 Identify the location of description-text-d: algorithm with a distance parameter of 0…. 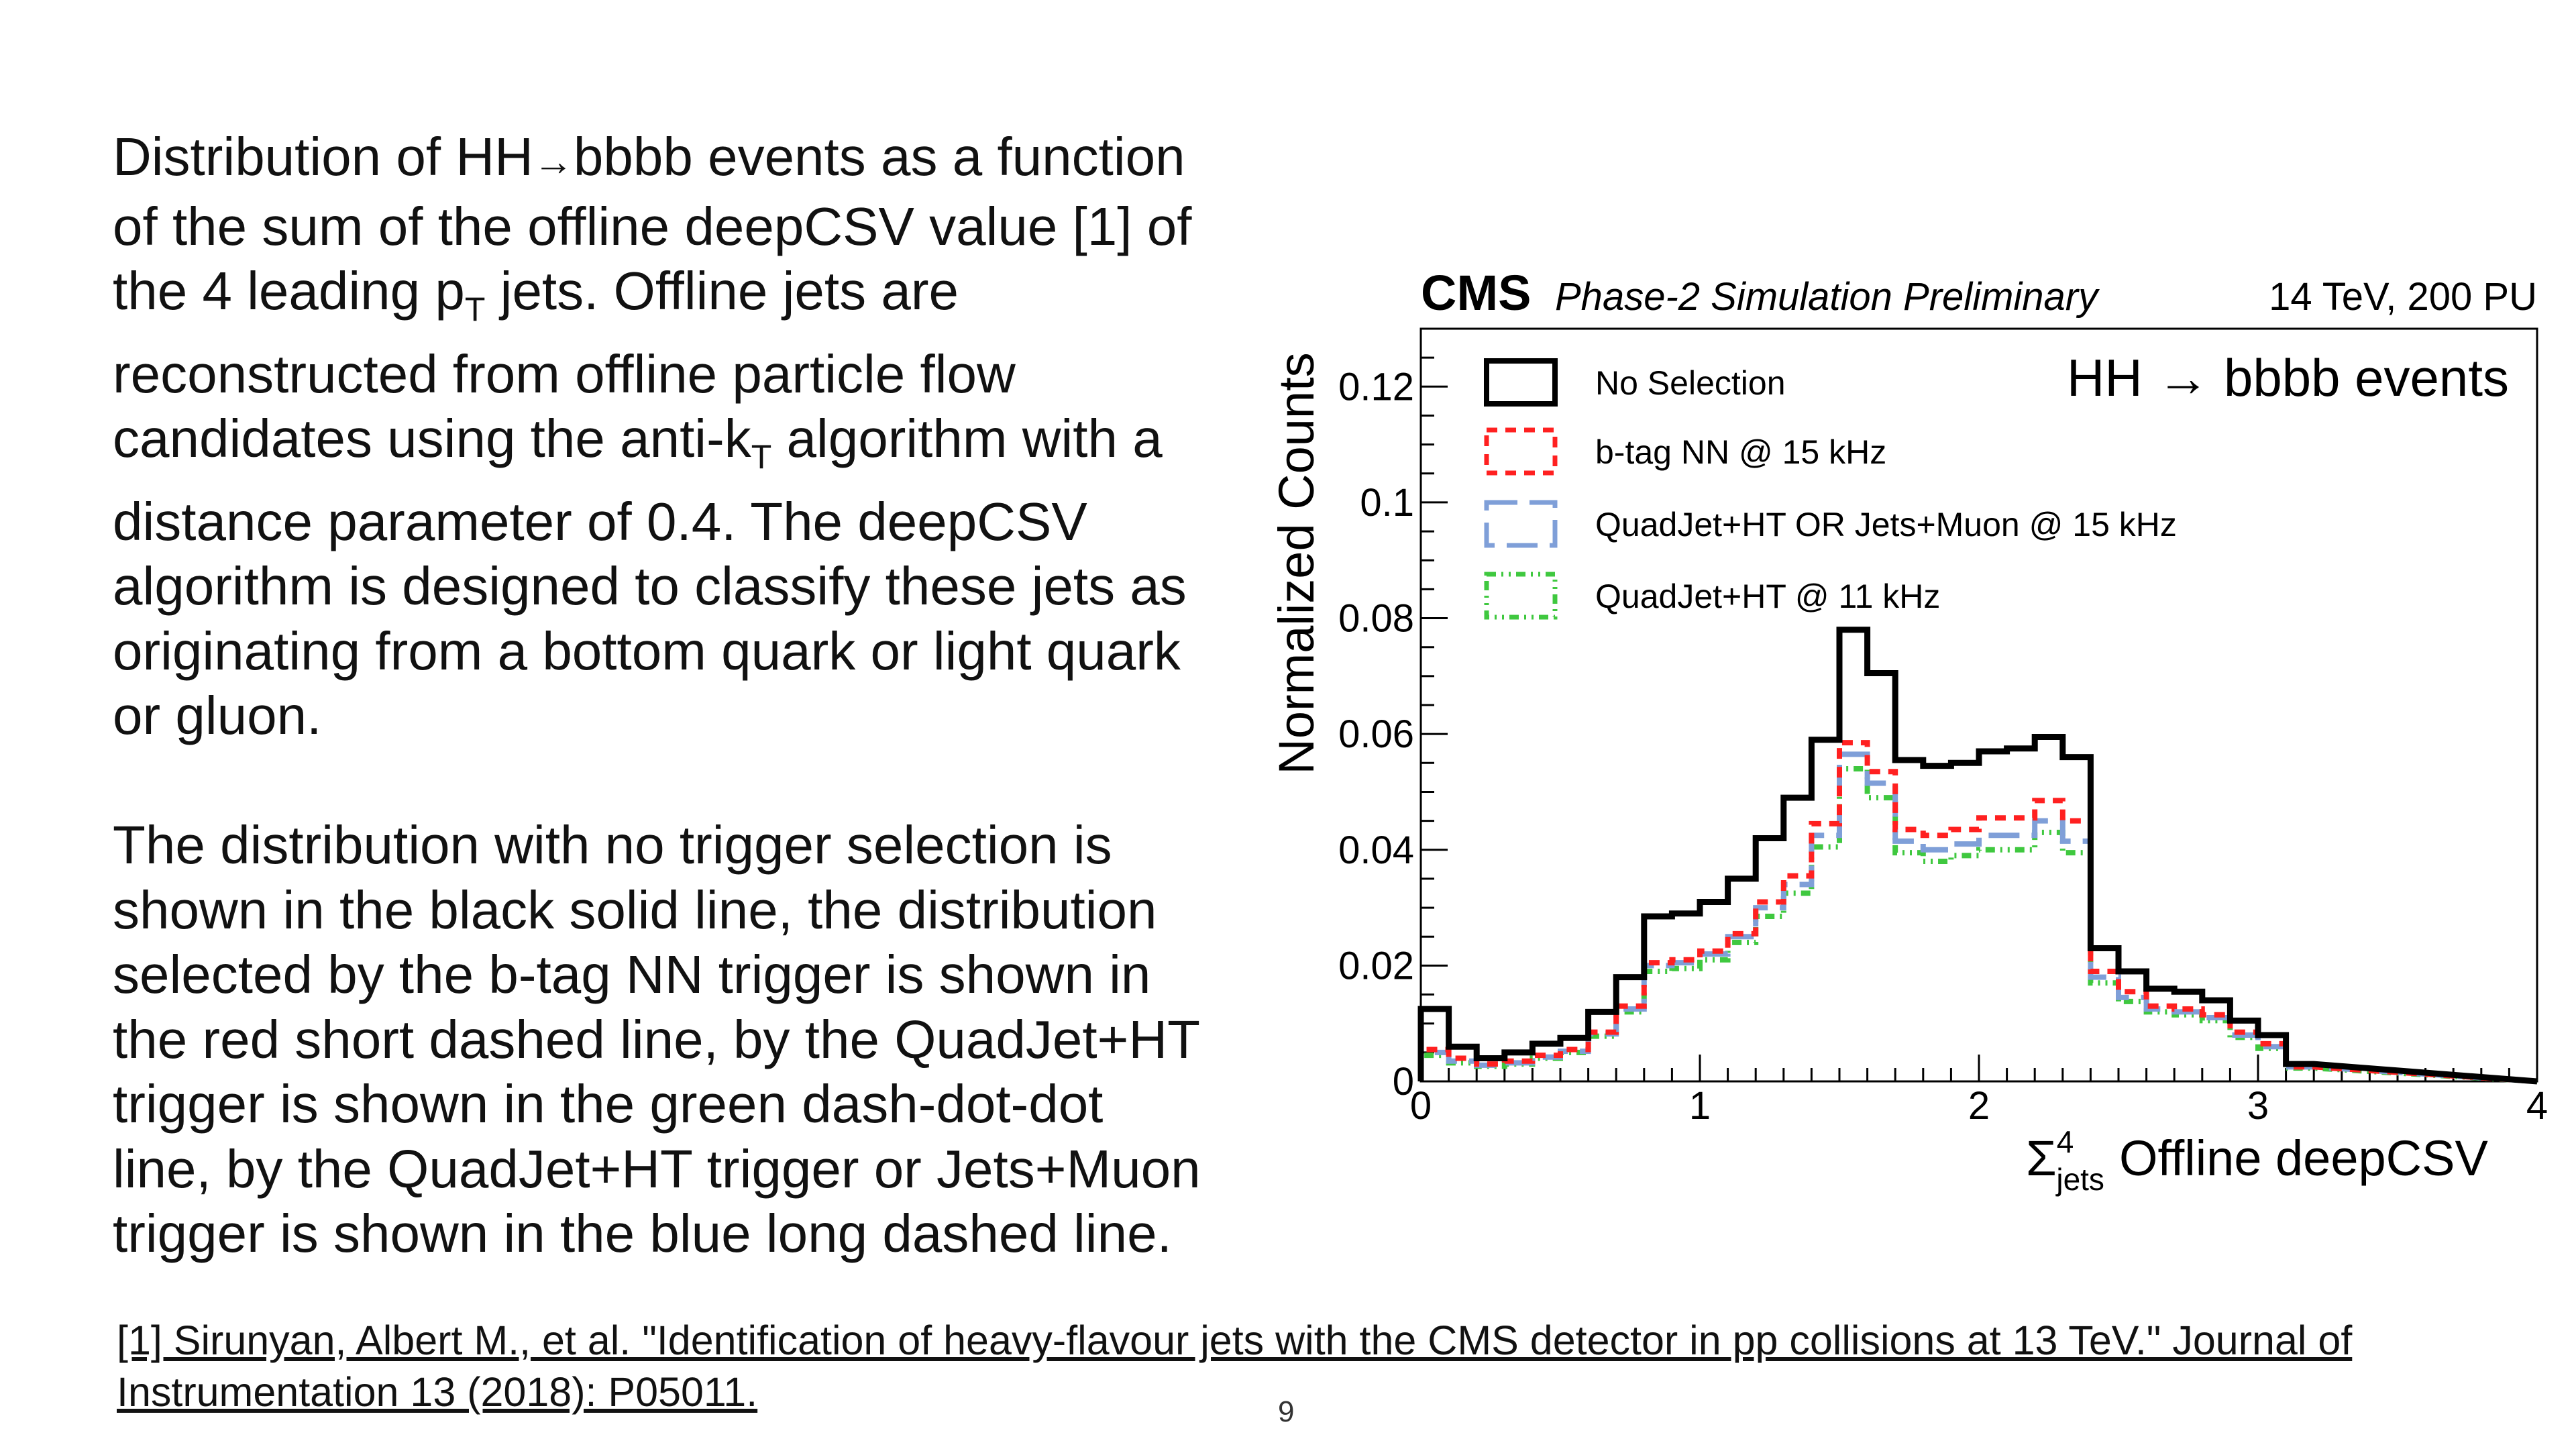
(650, 577).